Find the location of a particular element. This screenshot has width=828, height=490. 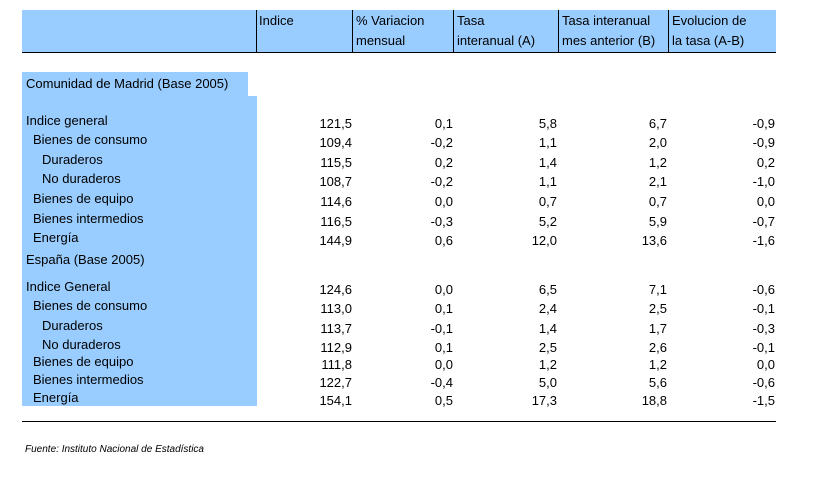

table-bottom-rule is located at coordinates (399, 421).